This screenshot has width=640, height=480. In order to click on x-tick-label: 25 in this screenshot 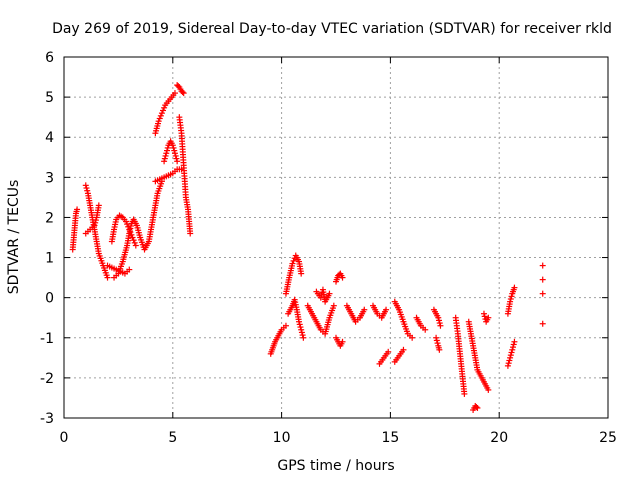, I will do `click(608, 438)`.